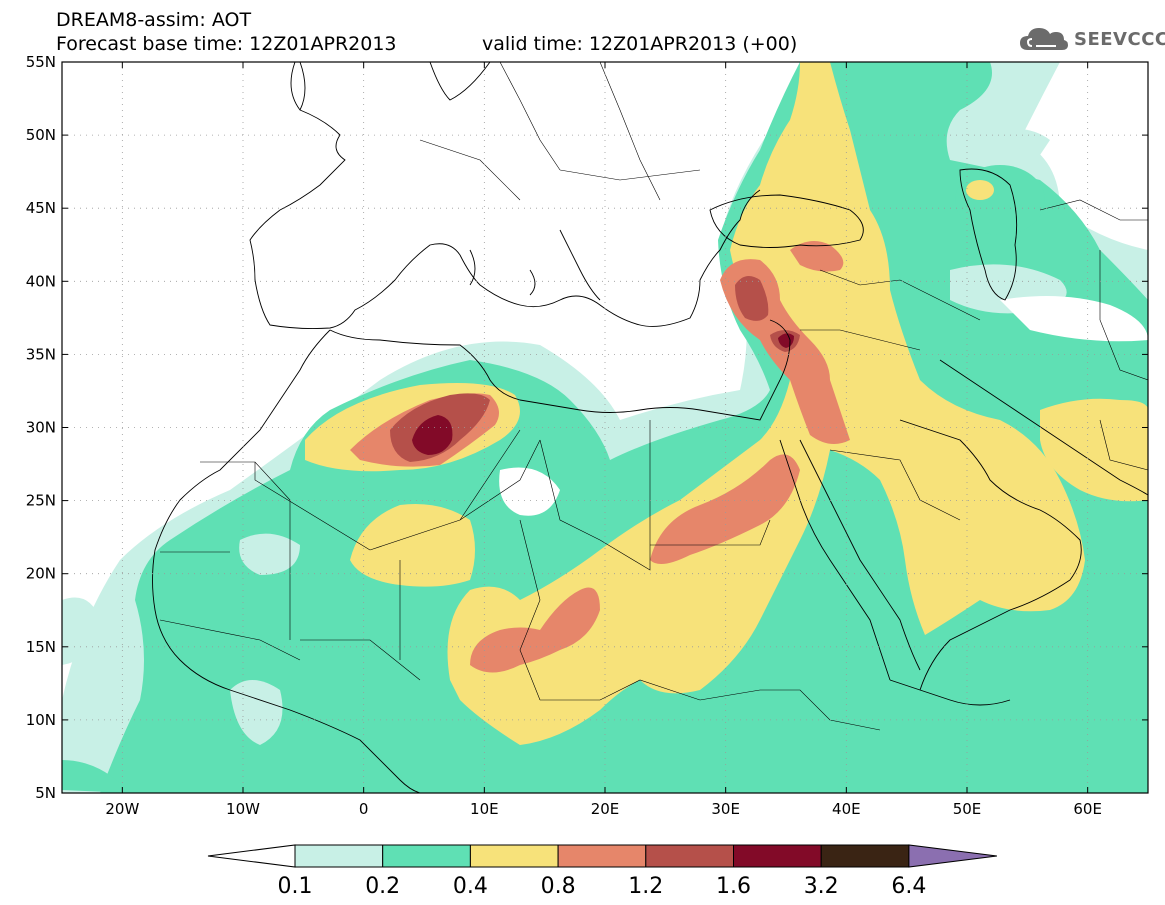 This screenshot has width=1165, height=905. What do you see at coordinates (470, 886) in the screenshot?
I see `legend-level-label: 0.4` at bounding box center [470, 886].